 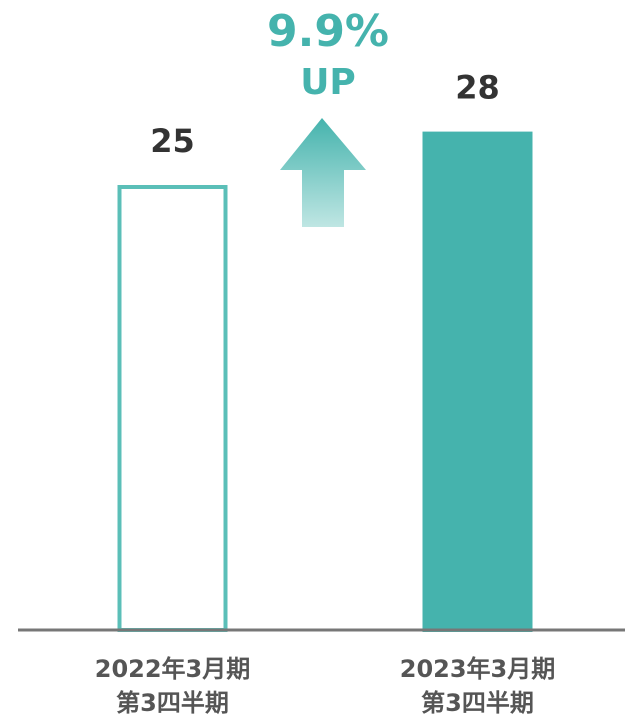 I want to click on x-tick-label: 2023年3月期 第3四半期, so click(x=477, y=686).